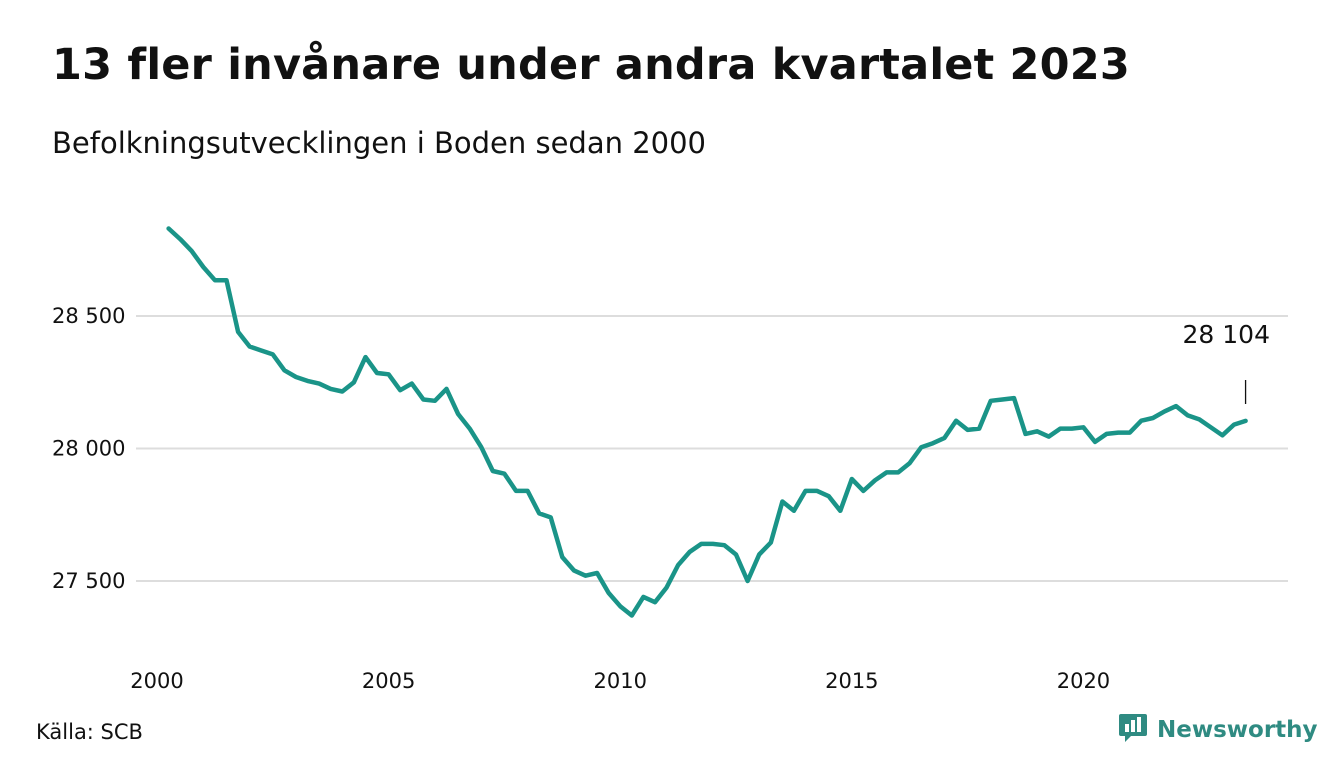 The height and width of the screenshot is (780, 1340). I want to click on y-tick-label: 27 500, so click(88, 581).